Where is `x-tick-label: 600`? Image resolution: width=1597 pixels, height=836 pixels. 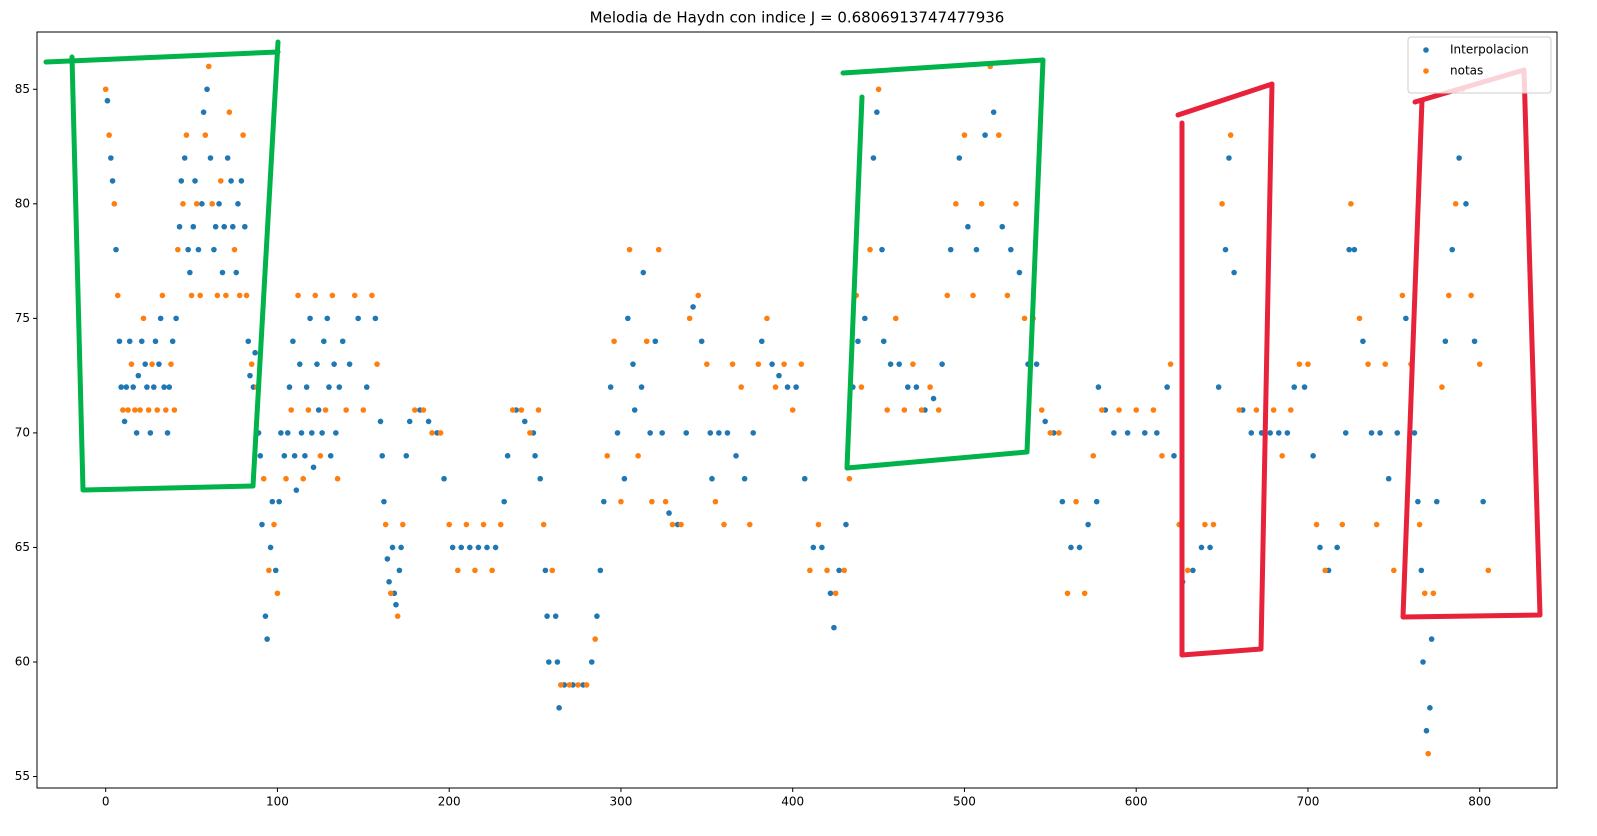 x-tick-label: 600 is located at coordinates (1136, 802).